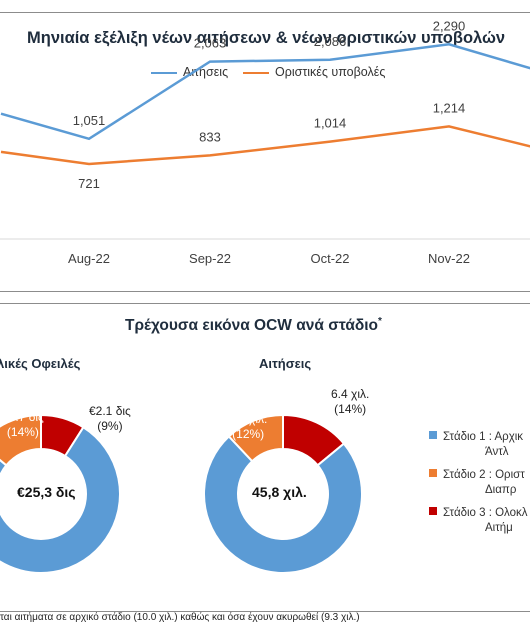 The width and height of the screenshot is (530, 628). Describe the element at coordinates (89, 120) in the screenshot. I see `data-label-applications: 1,051` at that location.